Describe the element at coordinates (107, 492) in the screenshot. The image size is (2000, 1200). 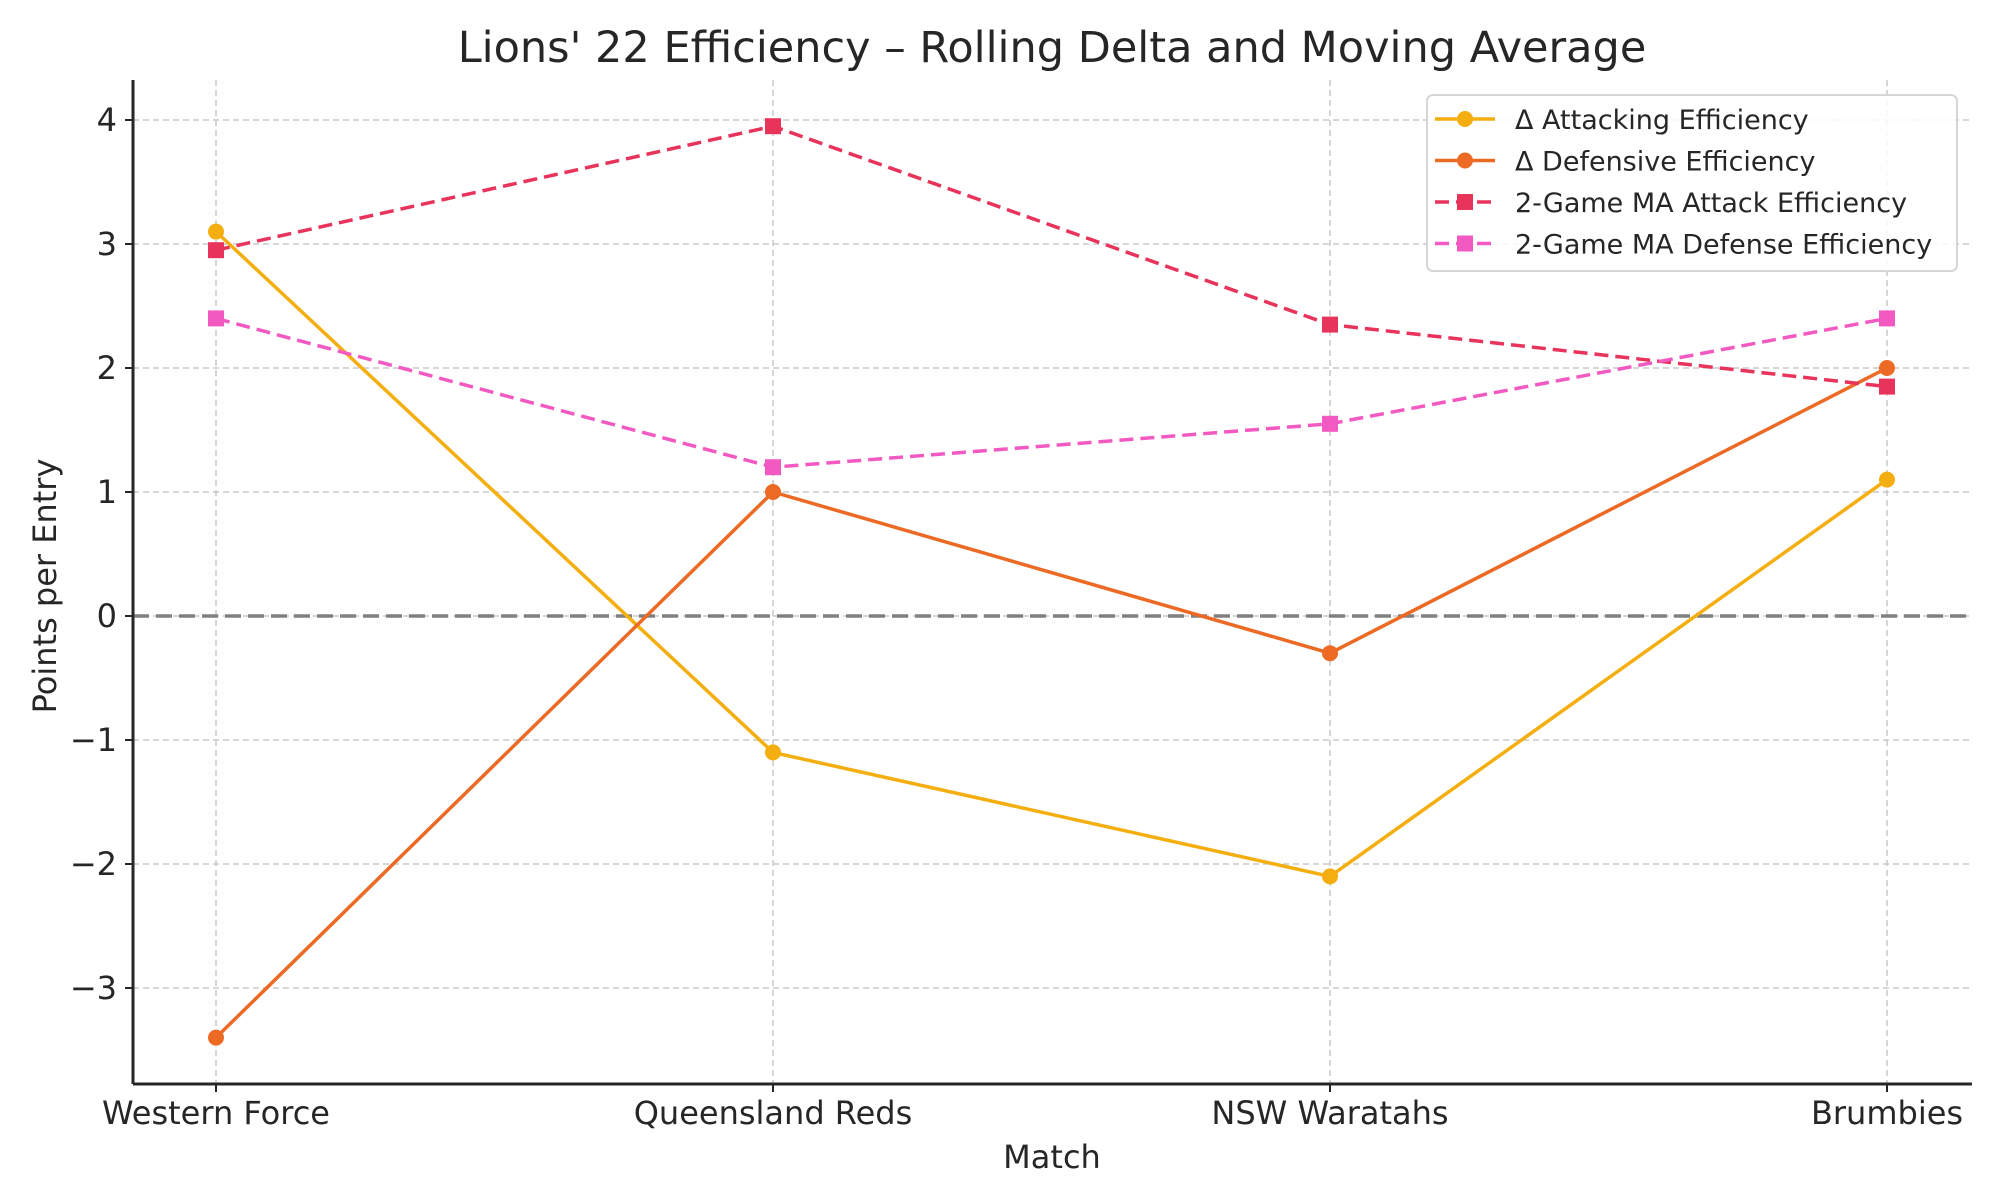
I see `y-tick-label: 1` at that location.